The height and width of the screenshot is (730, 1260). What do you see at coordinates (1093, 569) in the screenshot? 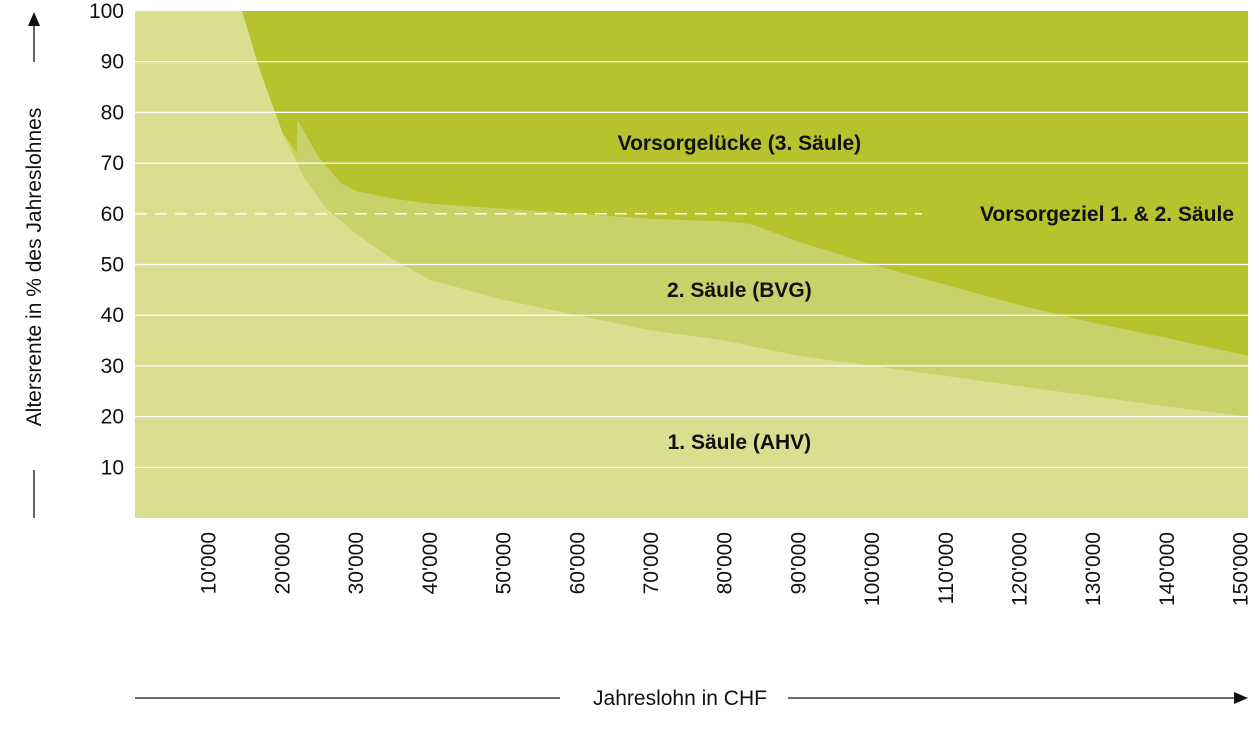
I see `x-tick-label-130000: 130'000` at bounding box center [1093, 569].